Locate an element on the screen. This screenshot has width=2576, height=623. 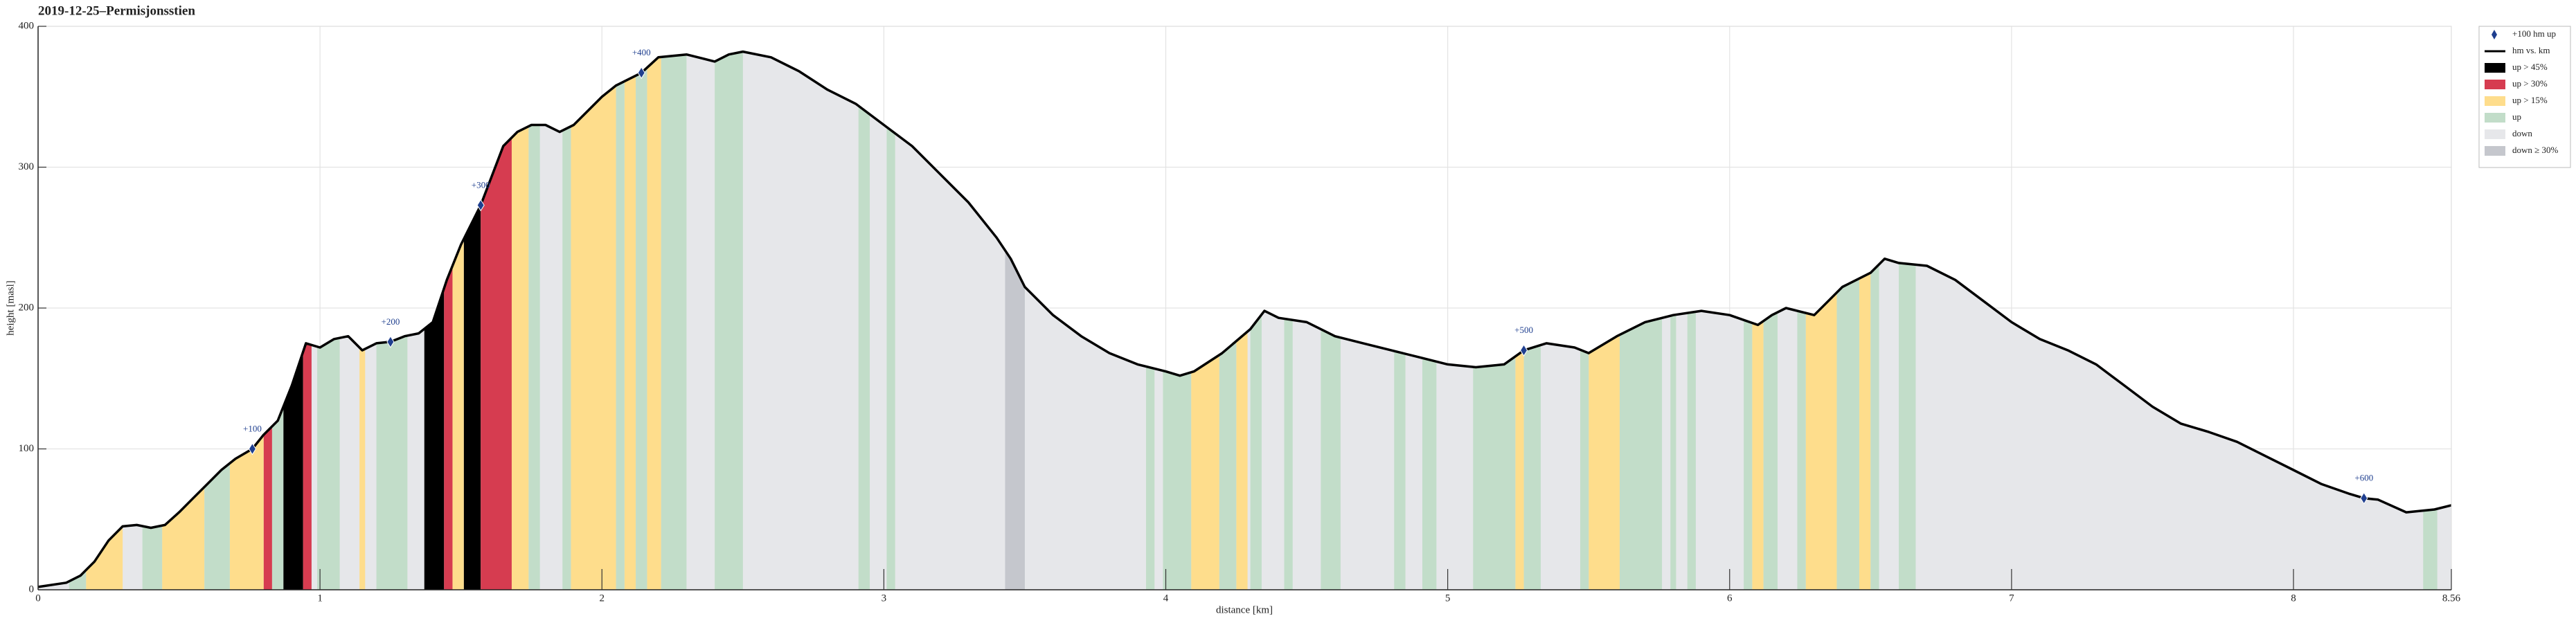
legend-label: hm vs. km is located at coordinates (2531, 50).